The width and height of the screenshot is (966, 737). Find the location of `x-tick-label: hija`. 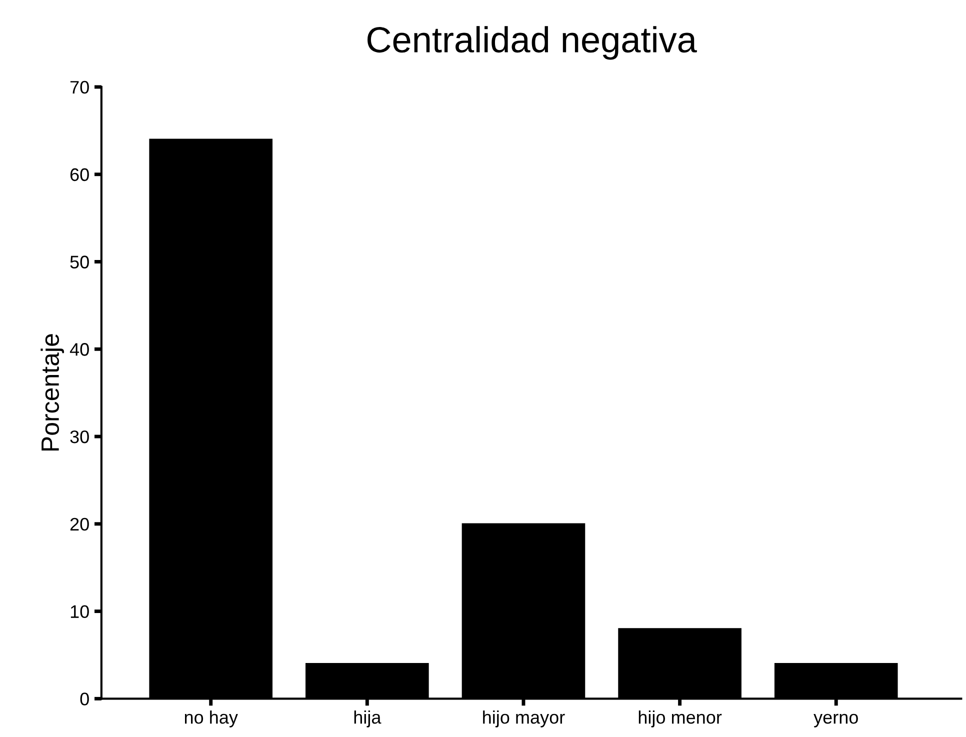

x-tick-label: hija is located at coordinates (368, 719).